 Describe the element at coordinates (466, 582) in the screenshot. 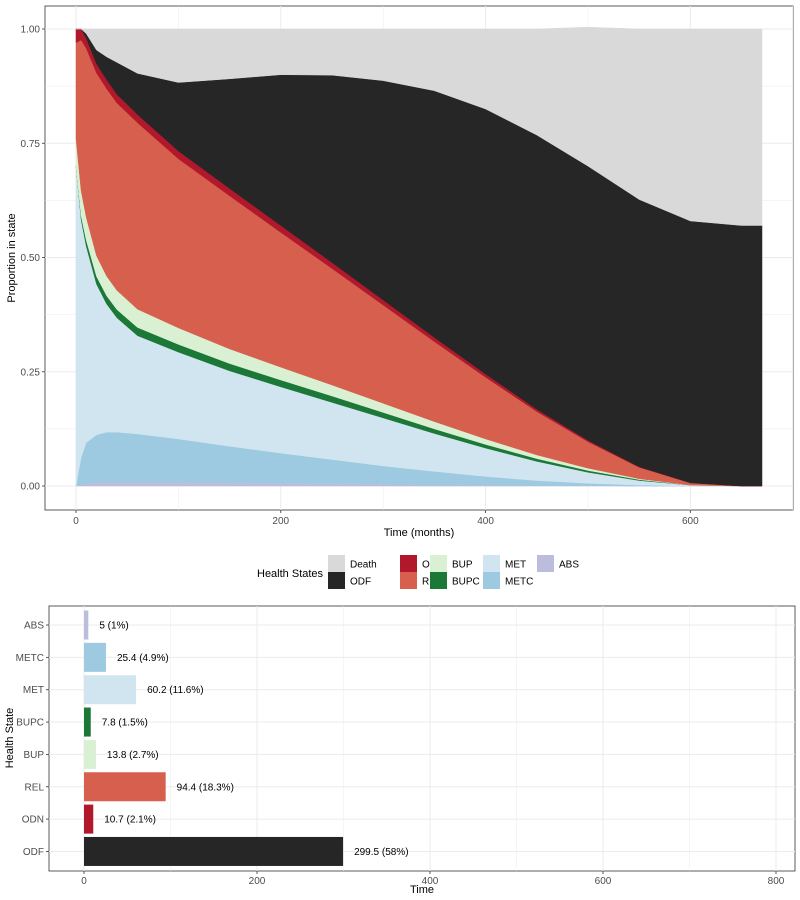

I see `legend-label-bupc: BUPC` at that location.